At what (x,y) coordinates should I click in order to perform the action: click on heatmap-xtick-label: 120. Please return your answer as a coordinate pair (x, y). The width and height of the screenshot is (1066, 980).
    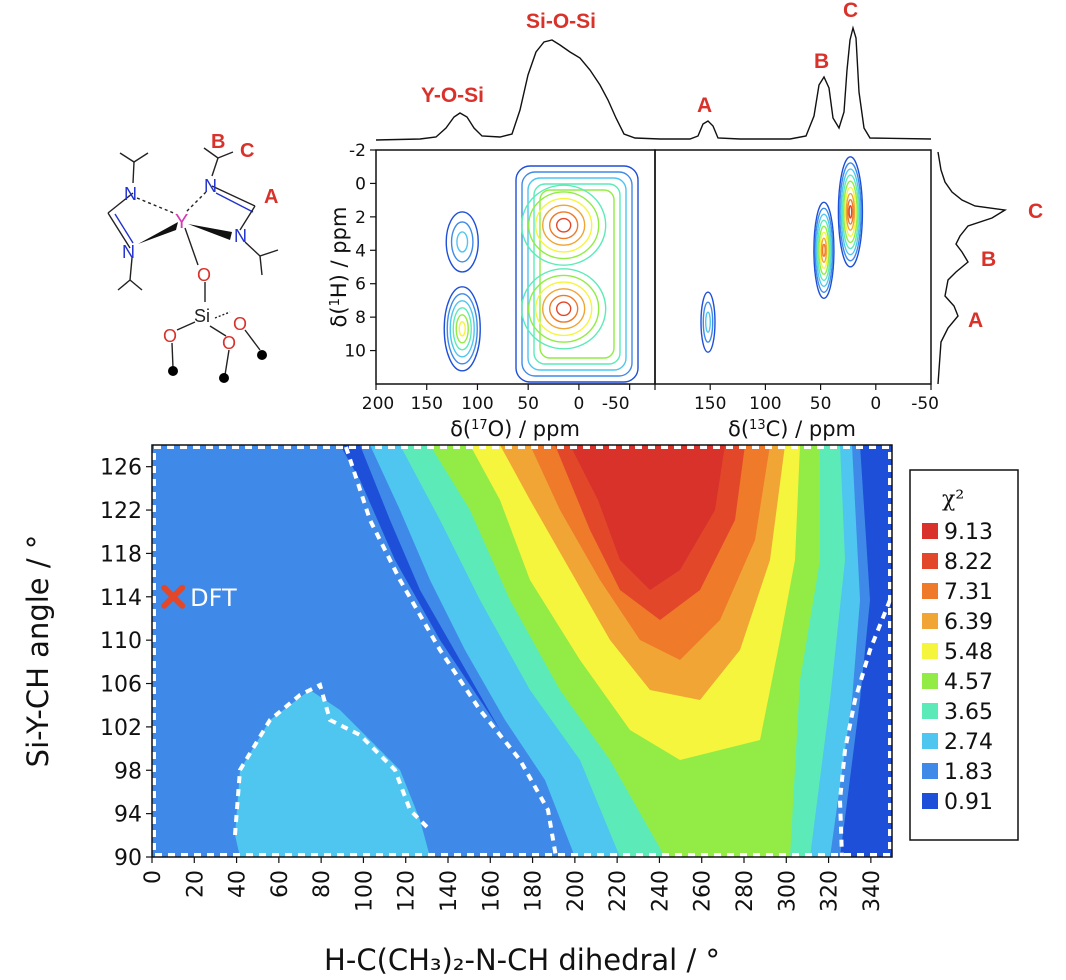
    Looking at the image, I should click on (407, 891).